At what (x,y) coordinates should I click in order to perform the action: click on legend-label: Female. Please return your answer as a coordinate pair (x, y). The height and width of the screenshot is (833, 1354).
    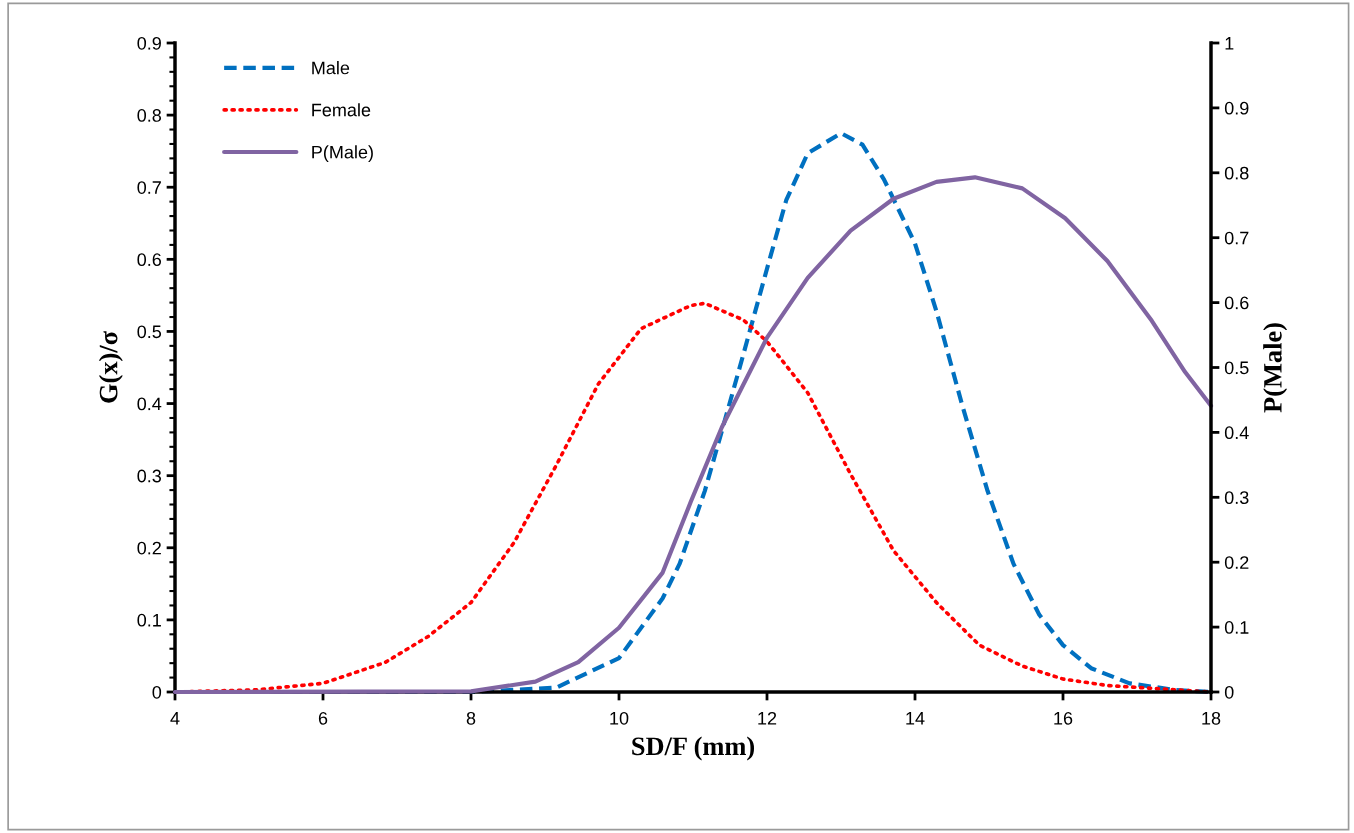
    Looking at the image, I should click on (341, 110).